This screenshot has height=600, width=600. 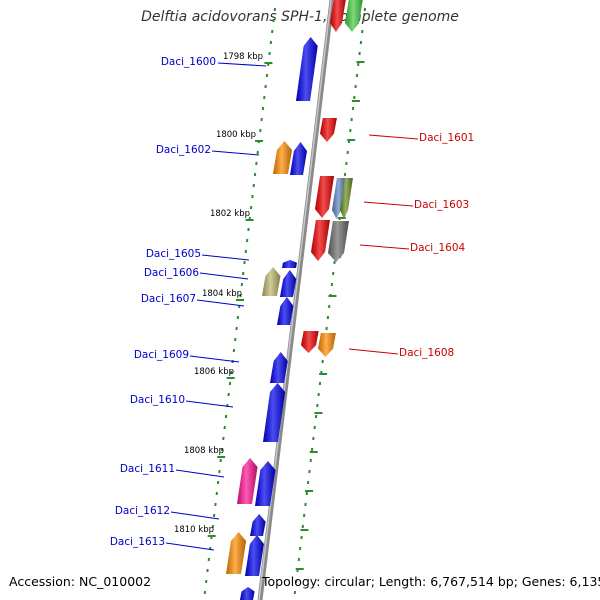 What do you see at coordinates (204, 451) in the screenshot?
I see `kbp-label: 1808 kbp` at bounding box center [204, 451].